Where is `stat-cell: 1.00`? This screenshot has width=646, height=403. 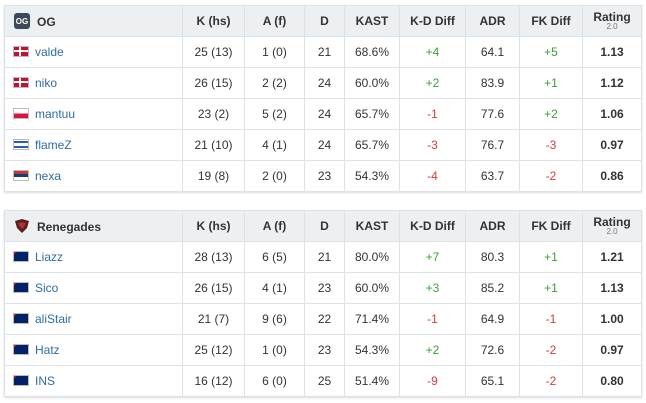 stat-cell: 1.00 is located at coordinates (612, 319).